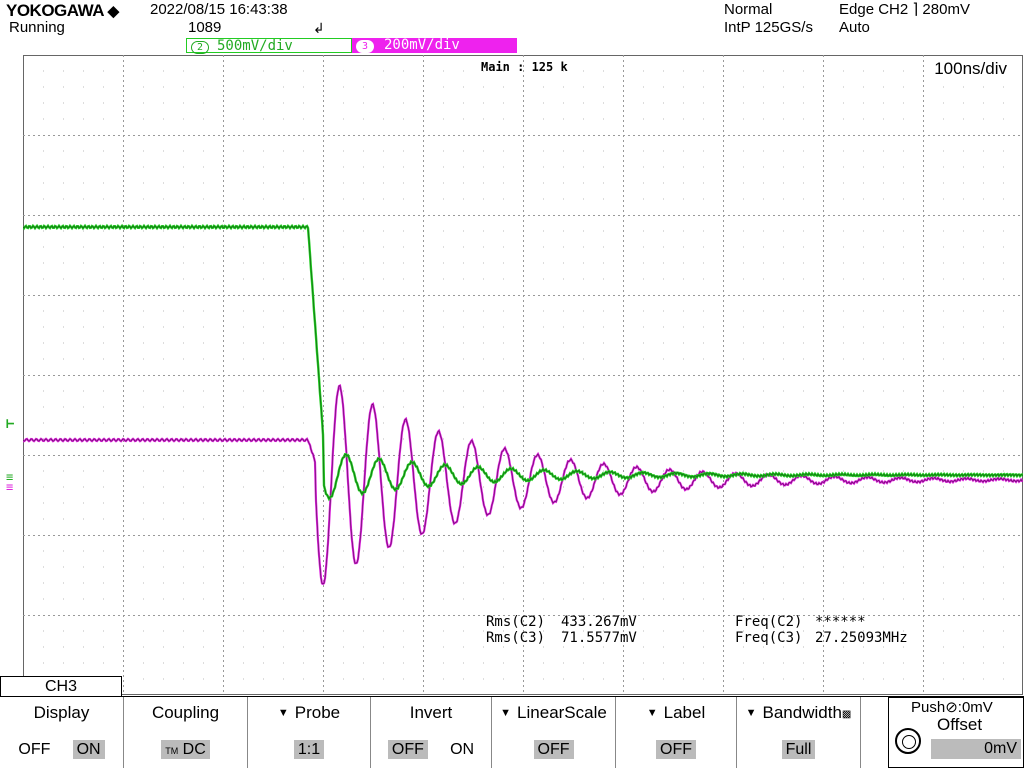  Describe the element at coordinates (516, 622) in the screenshot. I see `rms-c2-label: Rms(C2)` at that location.